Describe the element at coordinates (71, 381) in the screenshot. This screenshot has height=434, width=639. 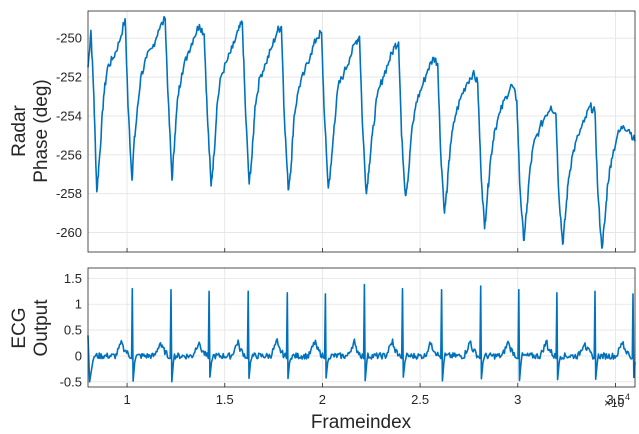
I see `bottom-ytick-label: -0.5` at that location.